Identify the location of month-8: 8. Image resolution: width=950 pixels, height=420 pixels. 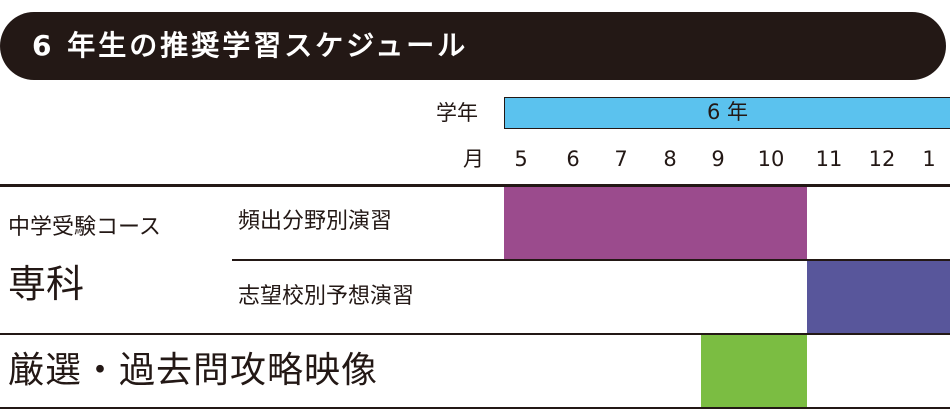
(670, 159).